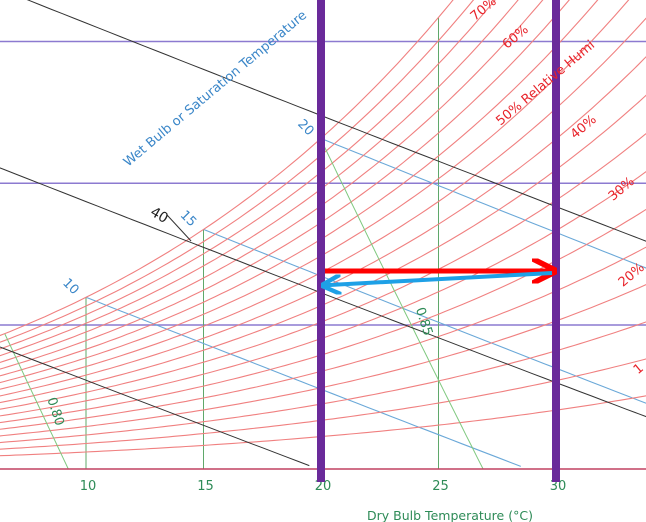  What do you see at coordinates (305, 128) in the screenshot?
I see `wet-bulb-label: 20` at bounding box center [305, 128].